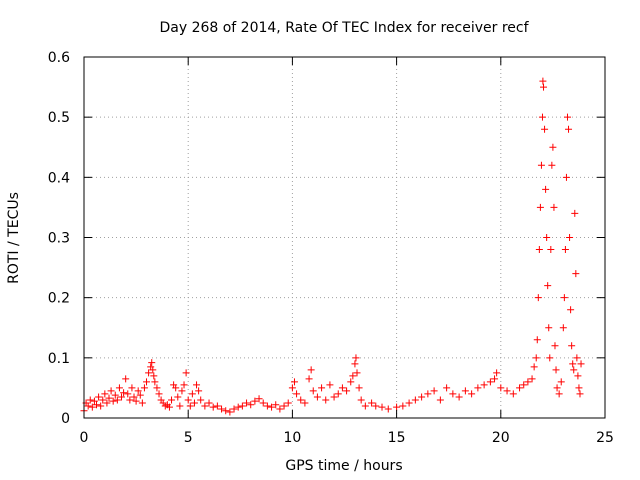 This screenshot has width=640, height=480. I want to click on y-tick-label: 0.5, so click(59, 118).